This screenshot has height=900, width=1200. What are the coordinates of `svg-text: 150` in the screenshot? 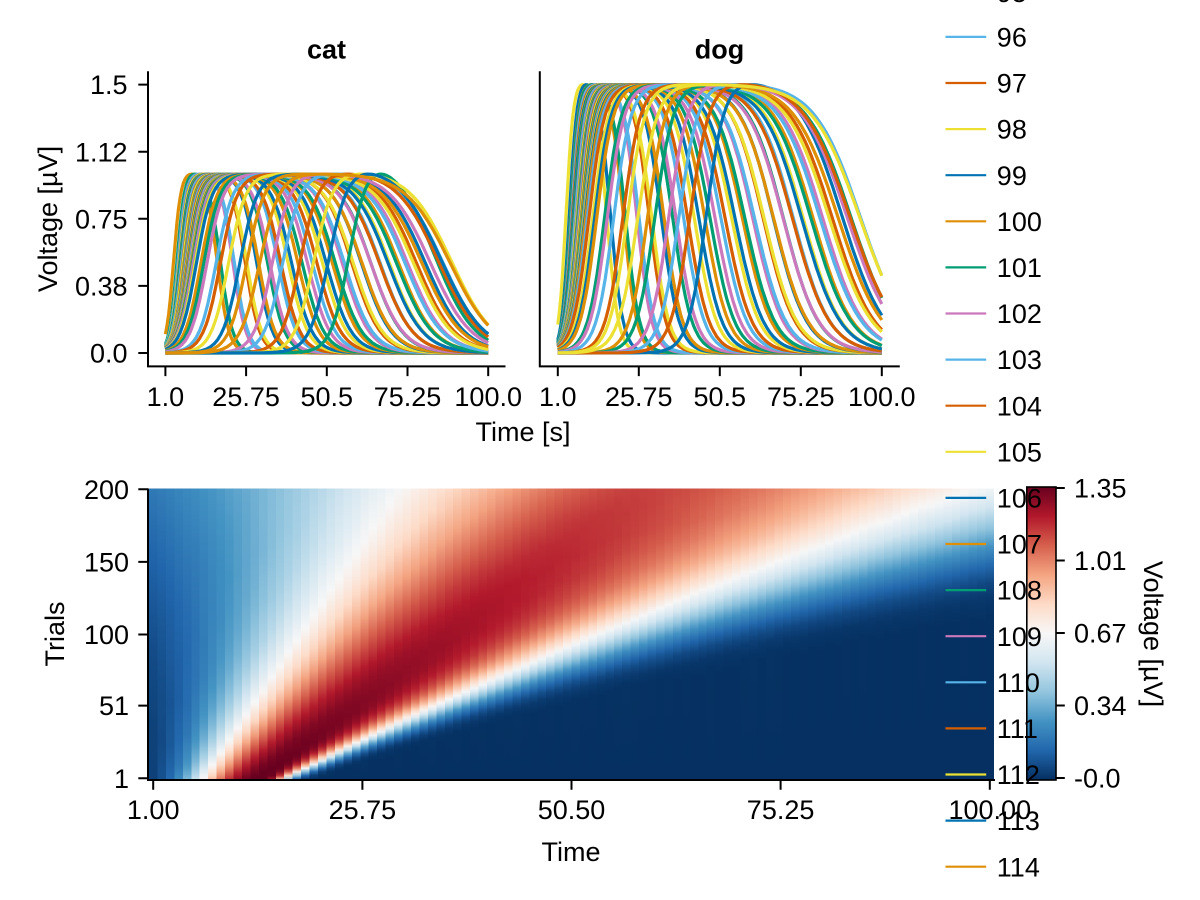 It's located at (106, 563).